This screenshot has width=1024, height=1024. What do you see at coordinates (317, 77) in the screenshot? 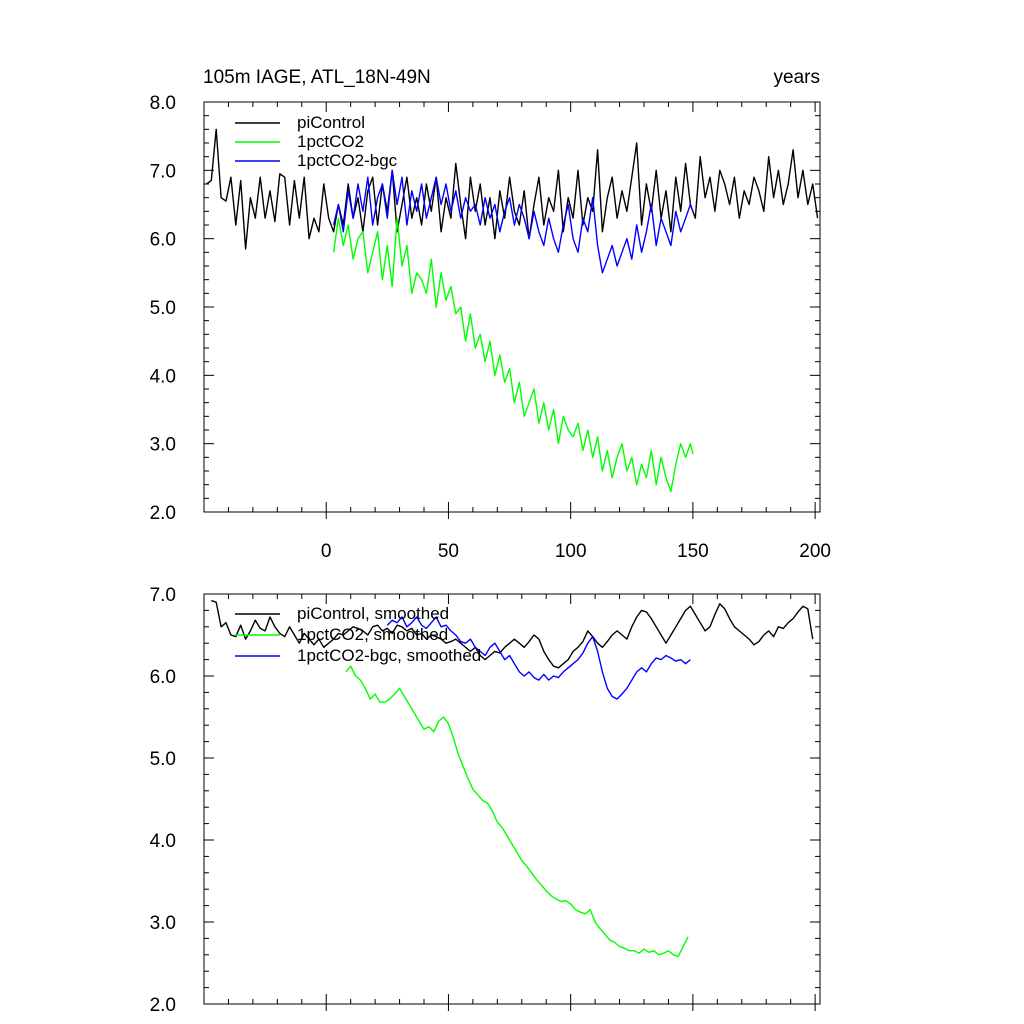
I see `top-chart-title: 105m IAGE, ATL_18N-49N` at bounding box center [317, 77].